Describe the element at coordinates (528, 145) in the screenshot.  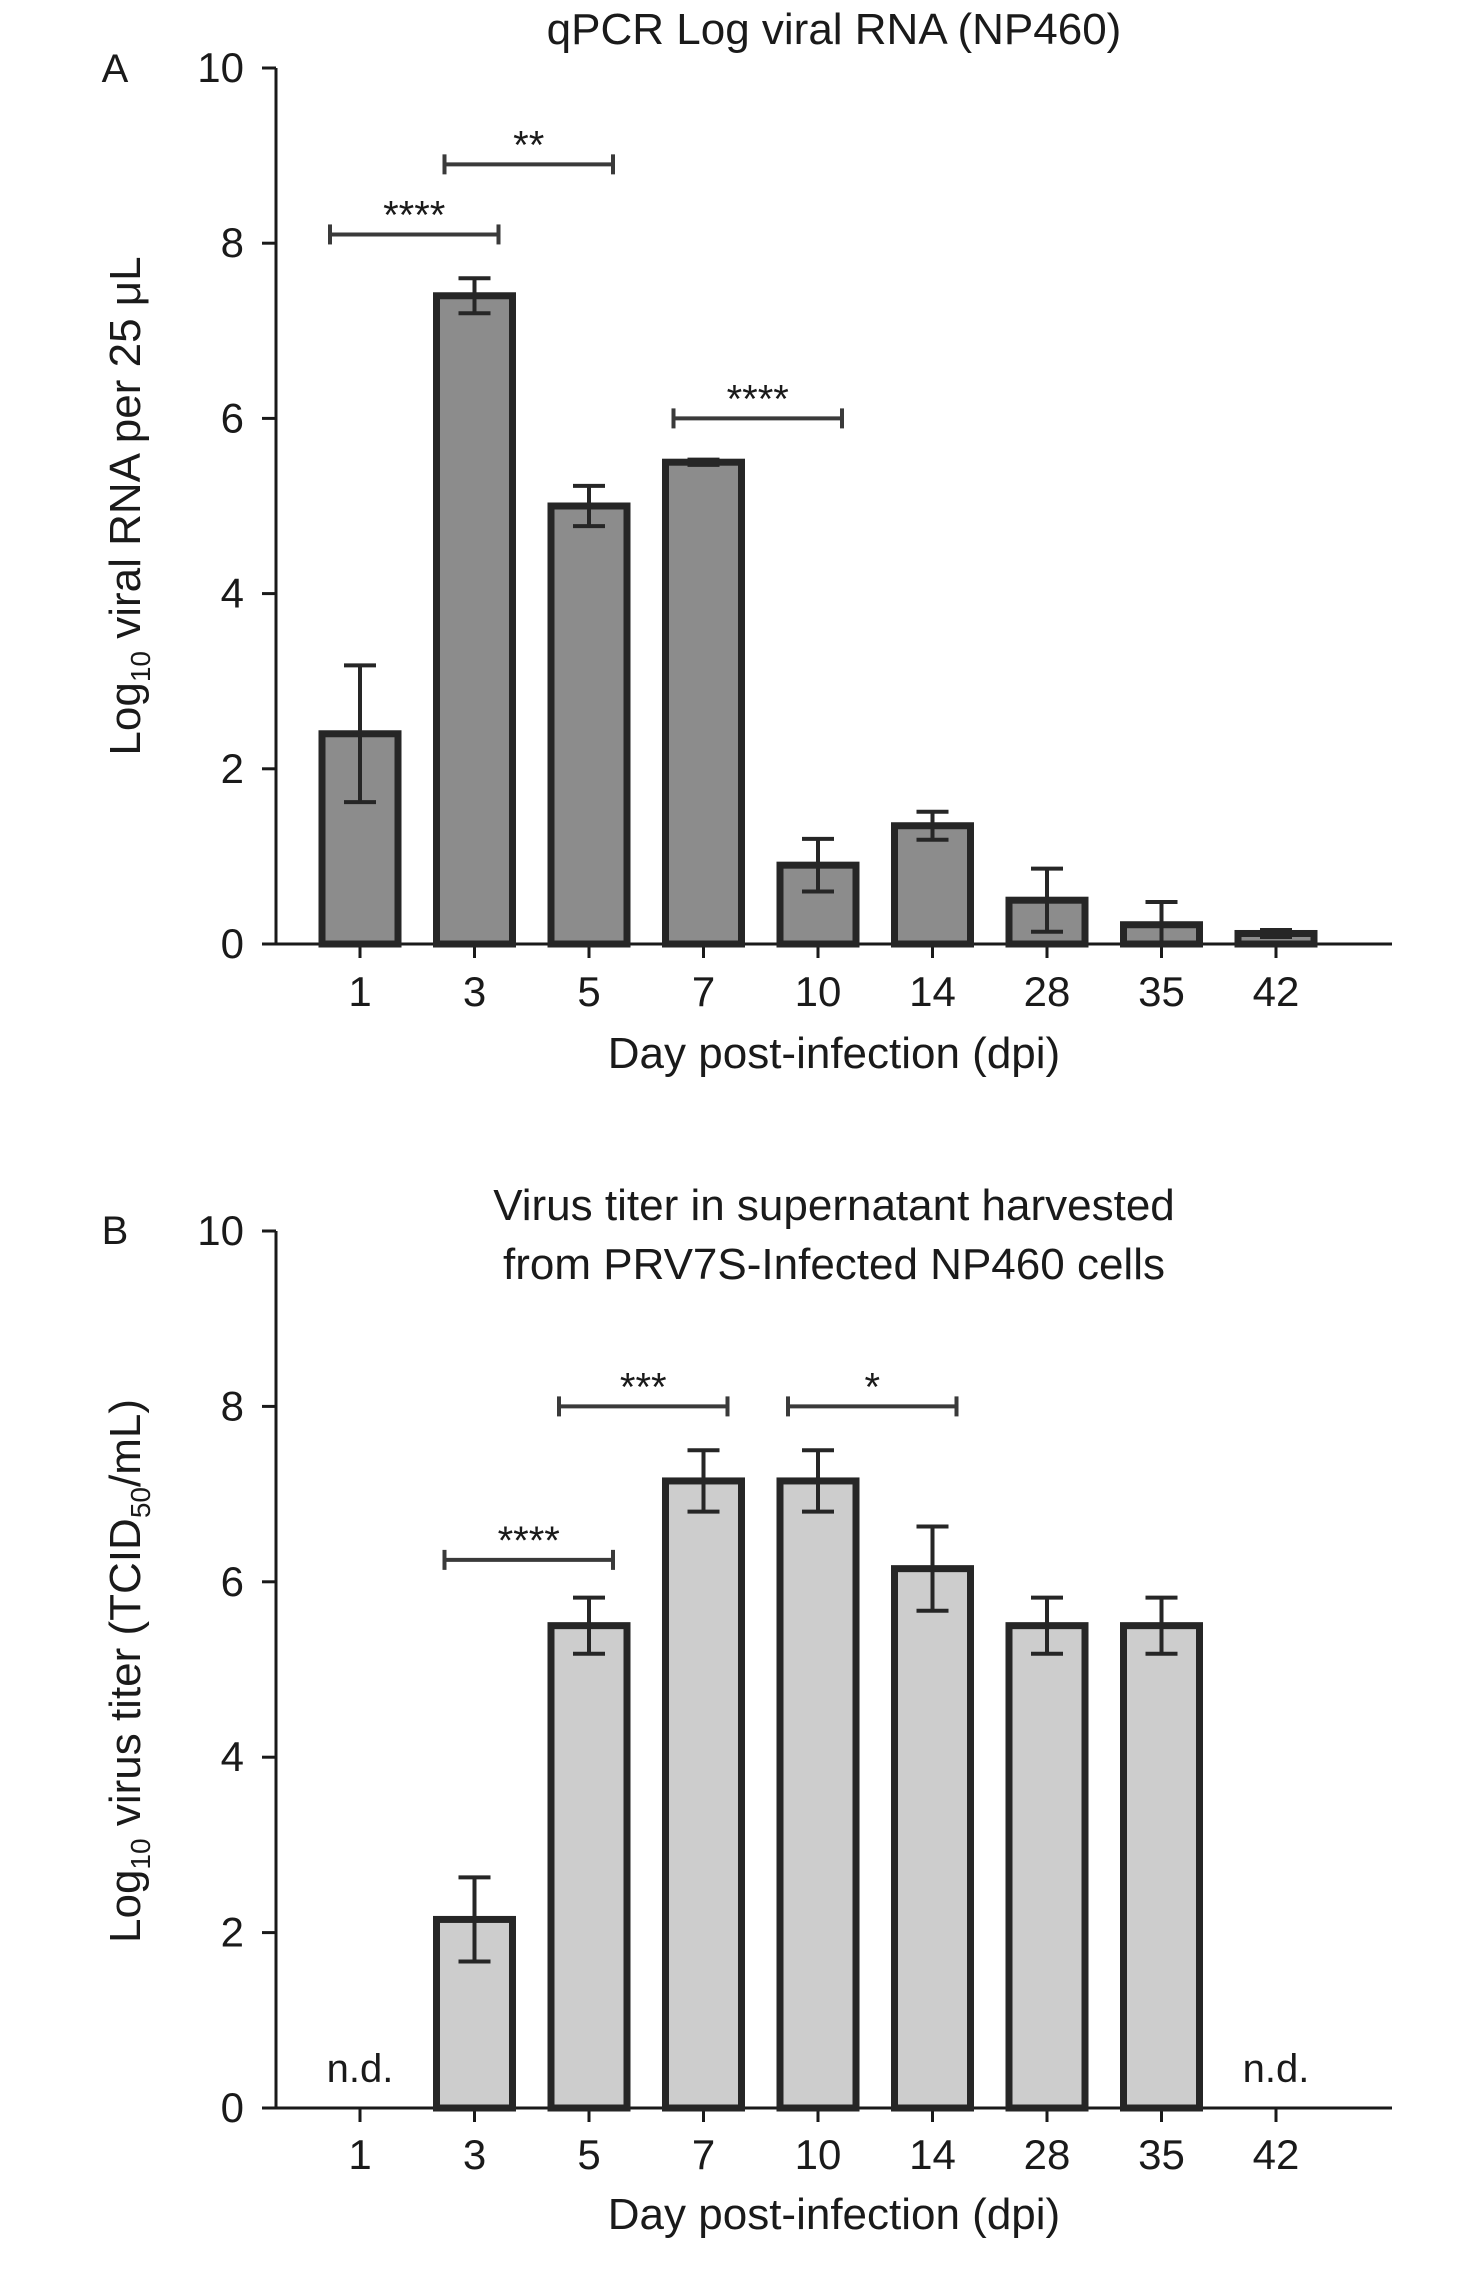
I see `significance-label: **` at that location.